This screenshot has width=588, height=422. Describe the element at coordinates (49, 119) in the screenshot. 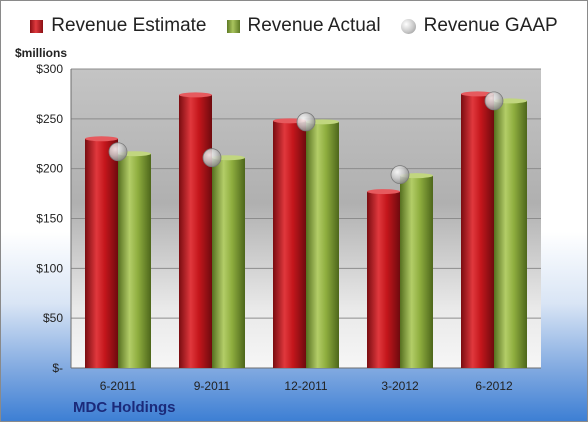

I see `y-tick-label: $250` at that location.